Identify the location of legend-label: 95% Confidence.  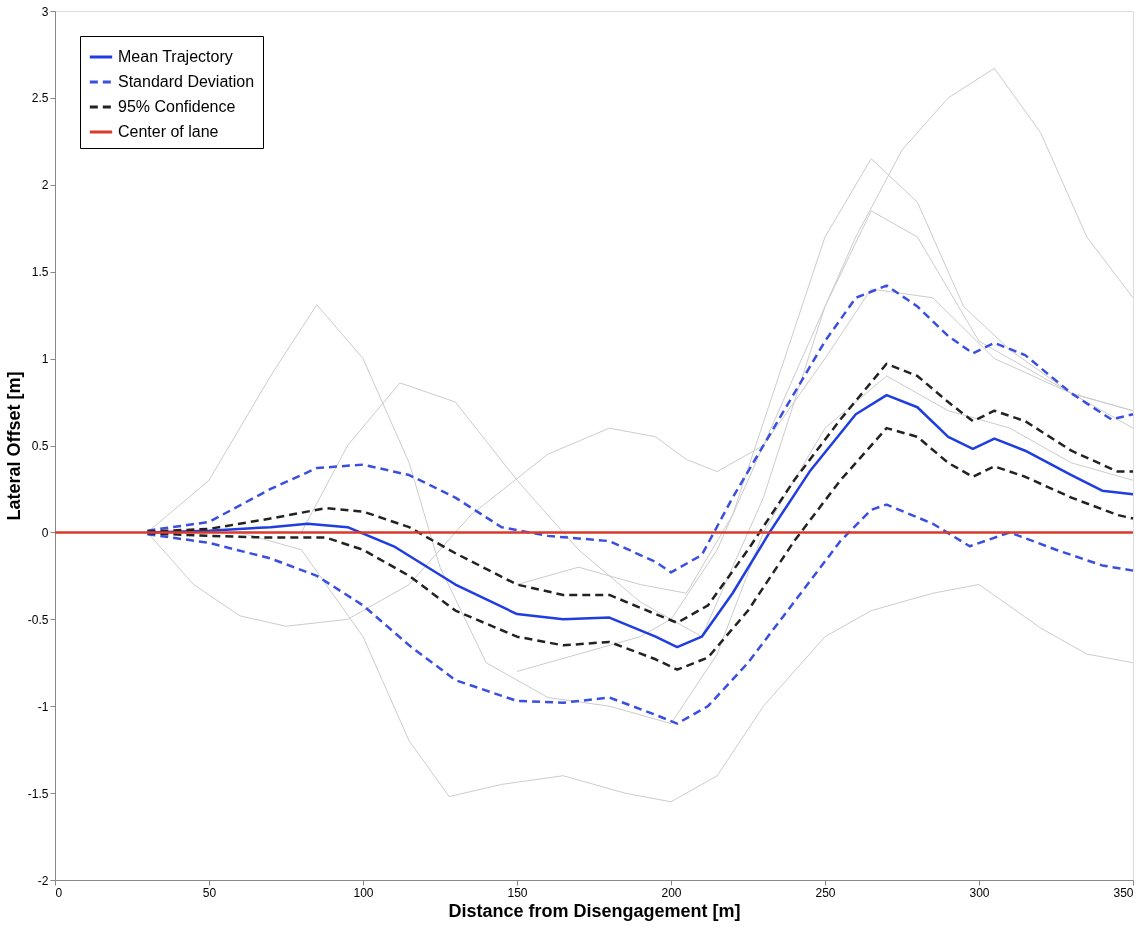
(177, 106).